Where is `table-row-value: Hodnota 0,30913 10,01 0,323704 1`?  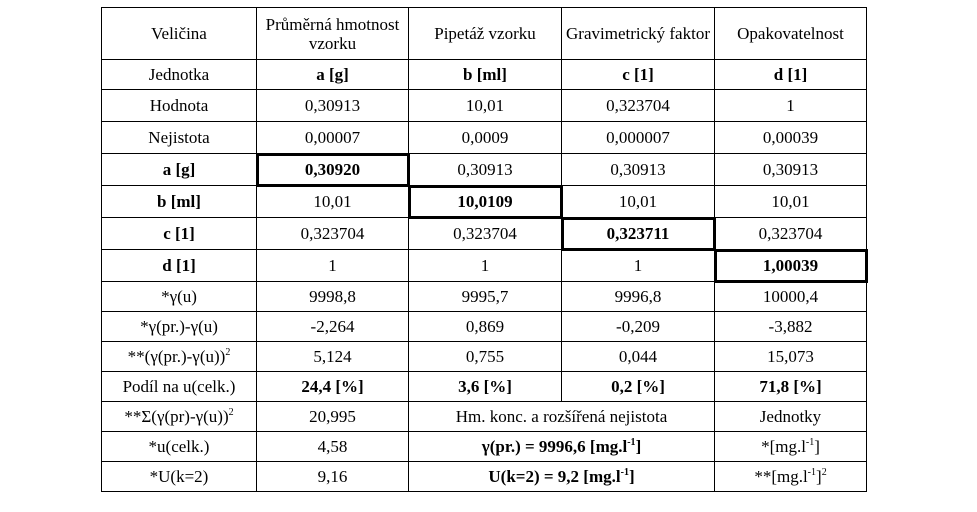
table-row-value: Hodnota 0,30913 10,01 0,323704 1 is located at coordinates (484, 105).